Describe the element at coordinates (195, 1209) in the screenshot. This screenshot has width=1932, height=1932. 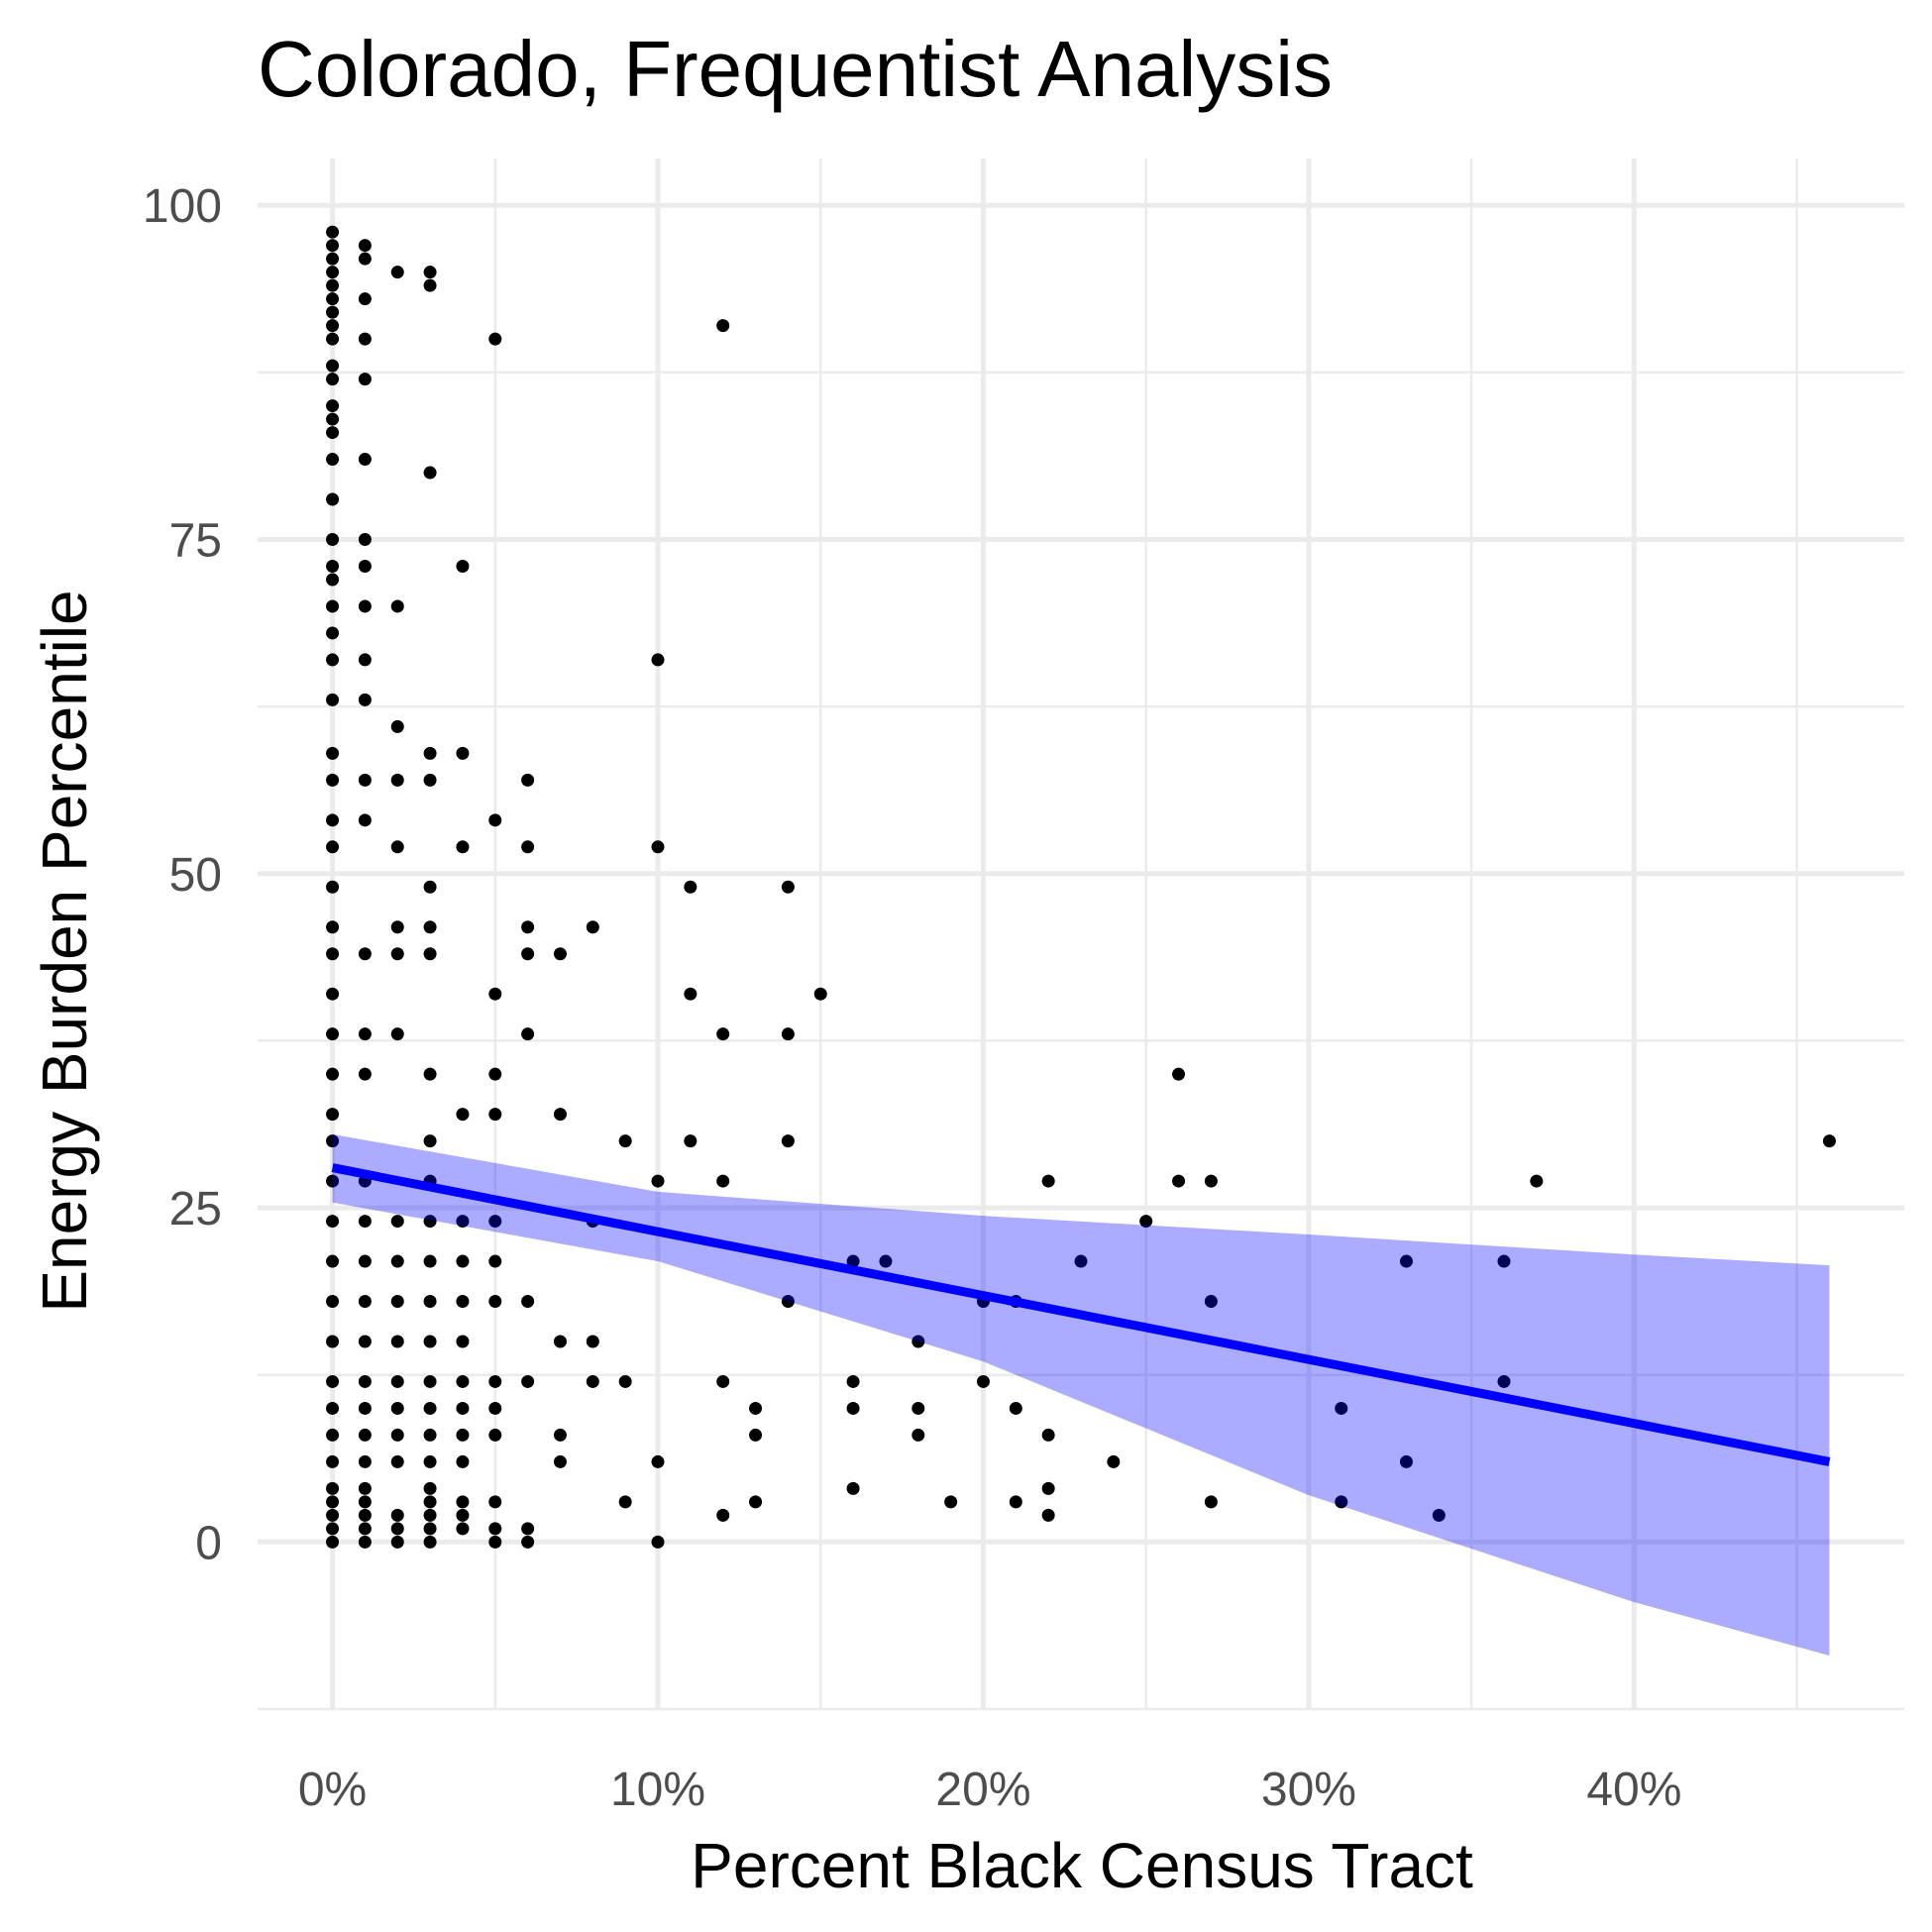
I see `y-tick-label: 25` at that location.